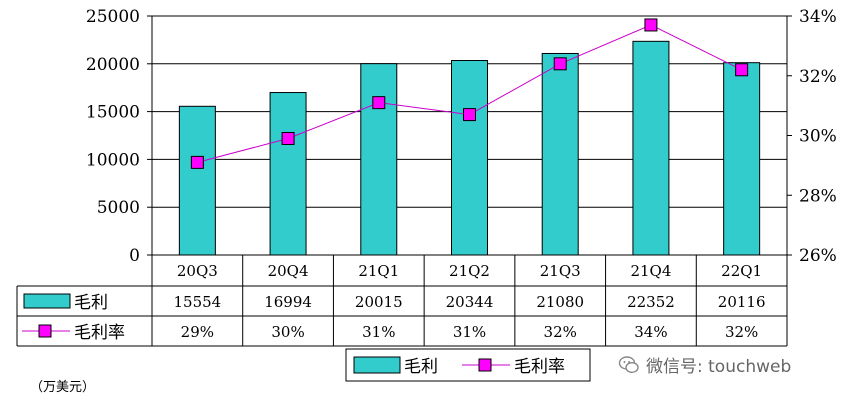 This screenshot has width=852, height=406. I want to click on marker-20Q4, so click(288, 138).